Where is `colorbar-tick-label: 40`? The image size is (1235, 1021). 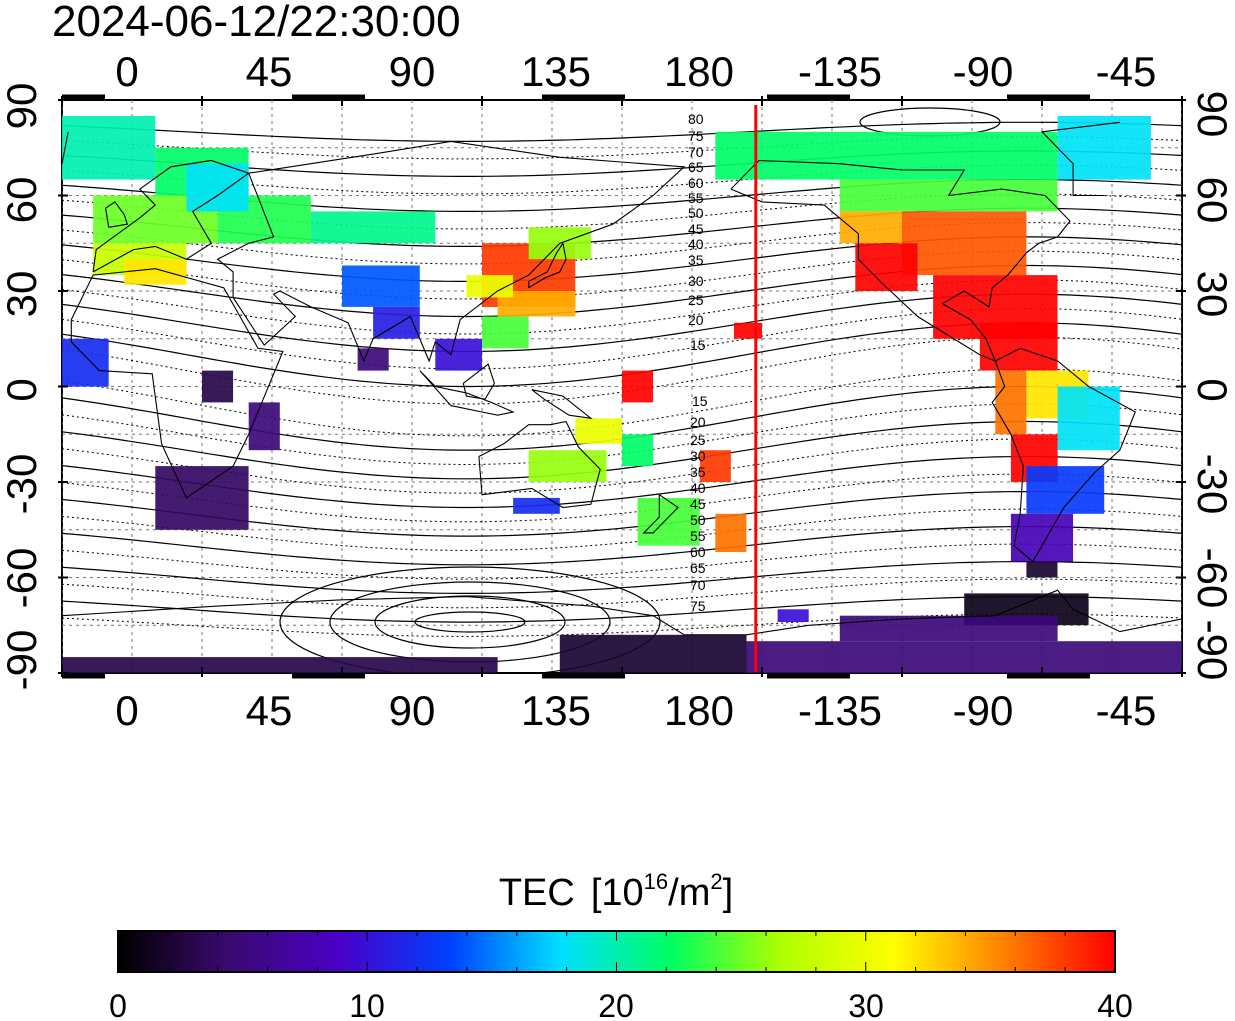
colorbar-tick-label: 40 is located at coordinates (1115, 1004).